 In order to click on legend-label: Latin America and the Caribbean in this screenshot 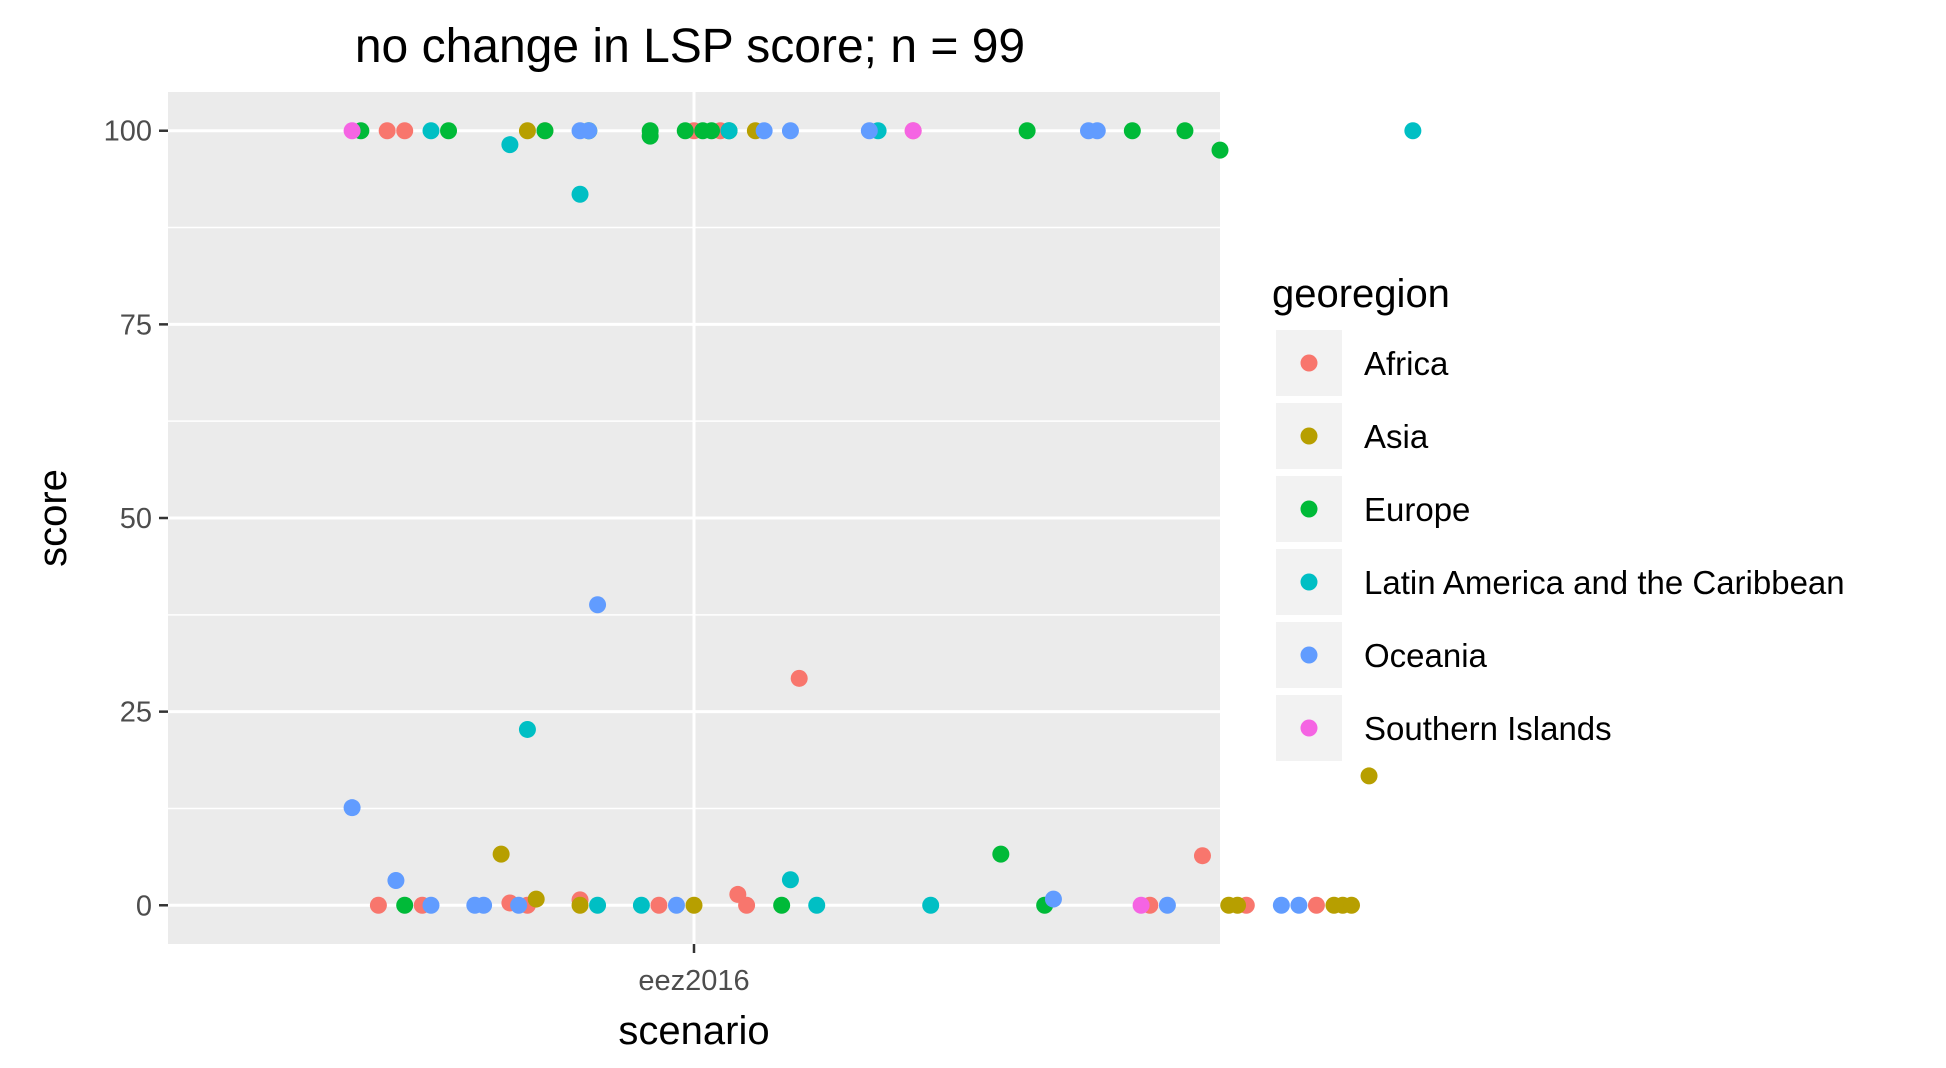, I will do `click(1604, 582)`.